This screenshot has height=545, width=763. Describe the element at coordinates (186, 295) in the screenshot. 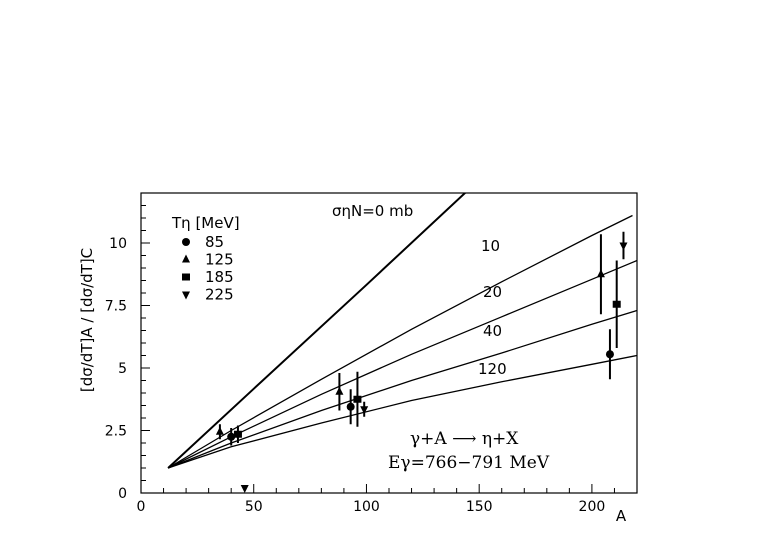

I see `legend-marker-triangle-down` at that location.